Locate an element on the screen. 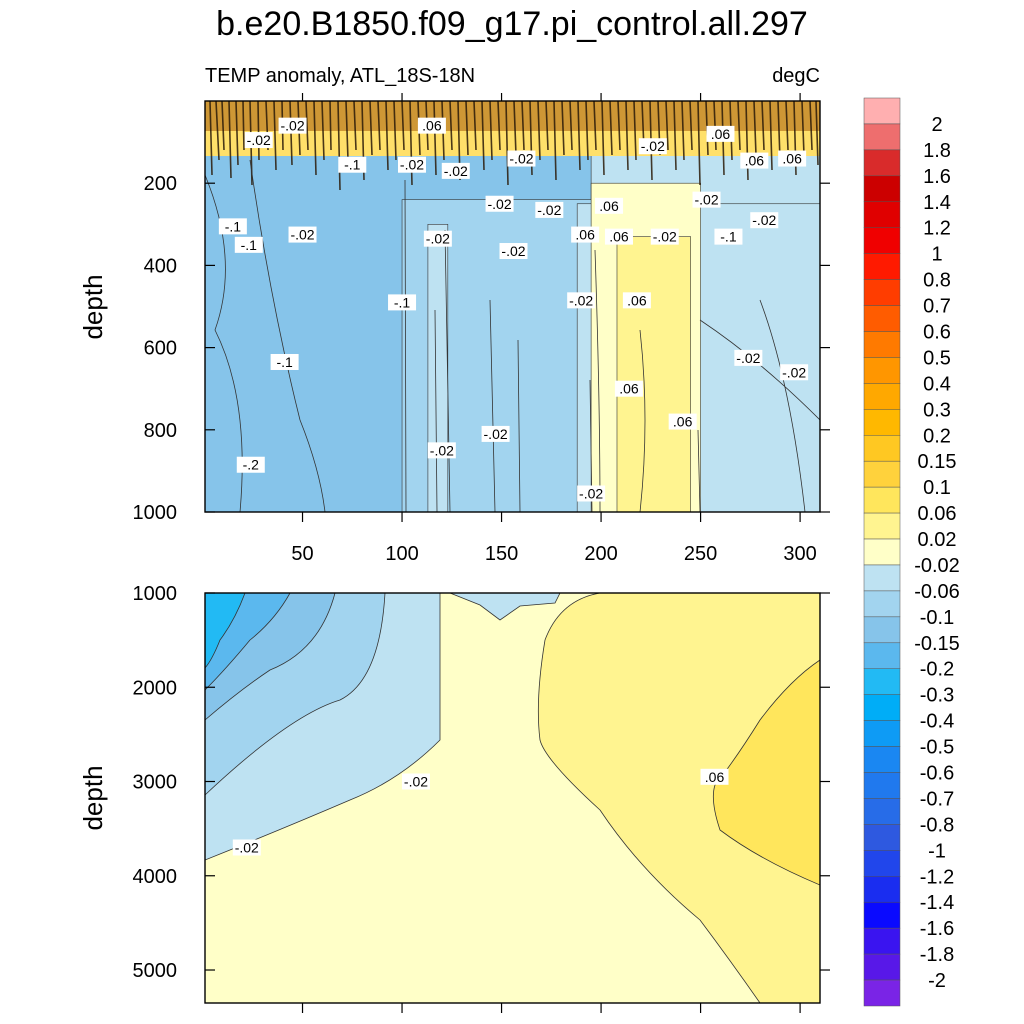  colorbar-label: 2 is located at coordinates (936, 125).